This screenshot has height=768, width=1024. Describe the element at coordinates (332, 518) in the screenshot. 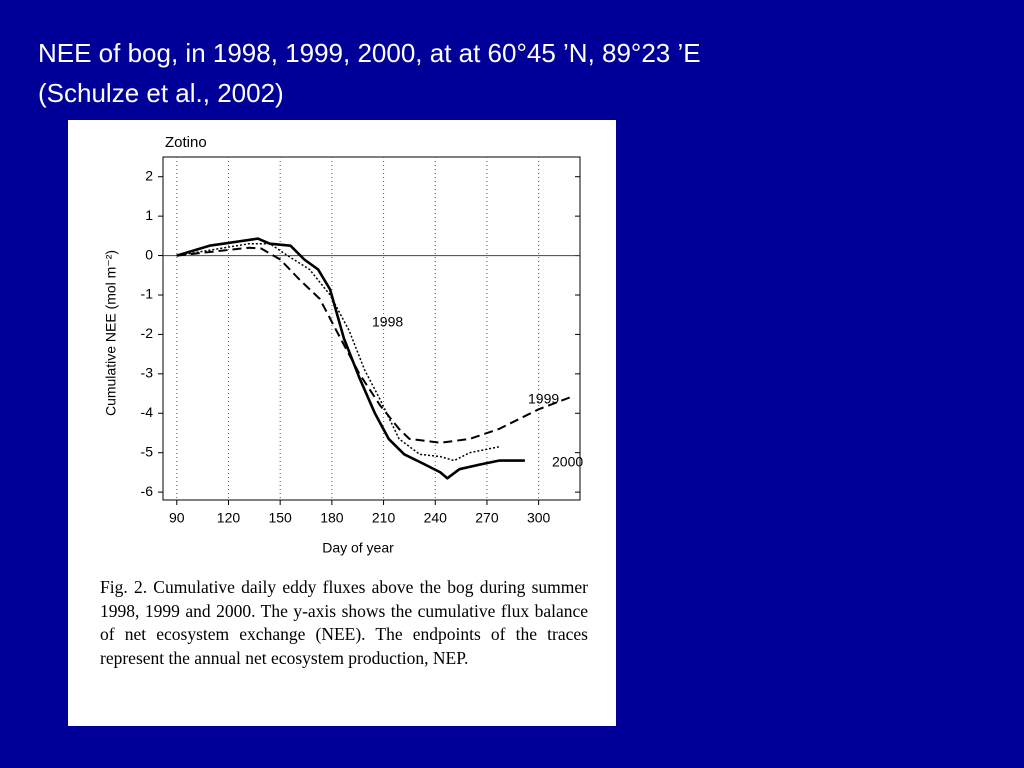

I see `x-tick-label: 180` at that location.